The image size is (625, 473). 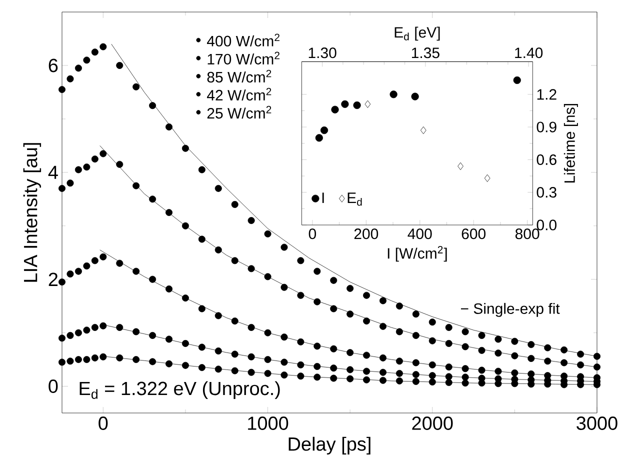 What do you see at coordinates (323, 197) in the screenshot?
I see `legend-label: I` at bounding box center [323, 197].